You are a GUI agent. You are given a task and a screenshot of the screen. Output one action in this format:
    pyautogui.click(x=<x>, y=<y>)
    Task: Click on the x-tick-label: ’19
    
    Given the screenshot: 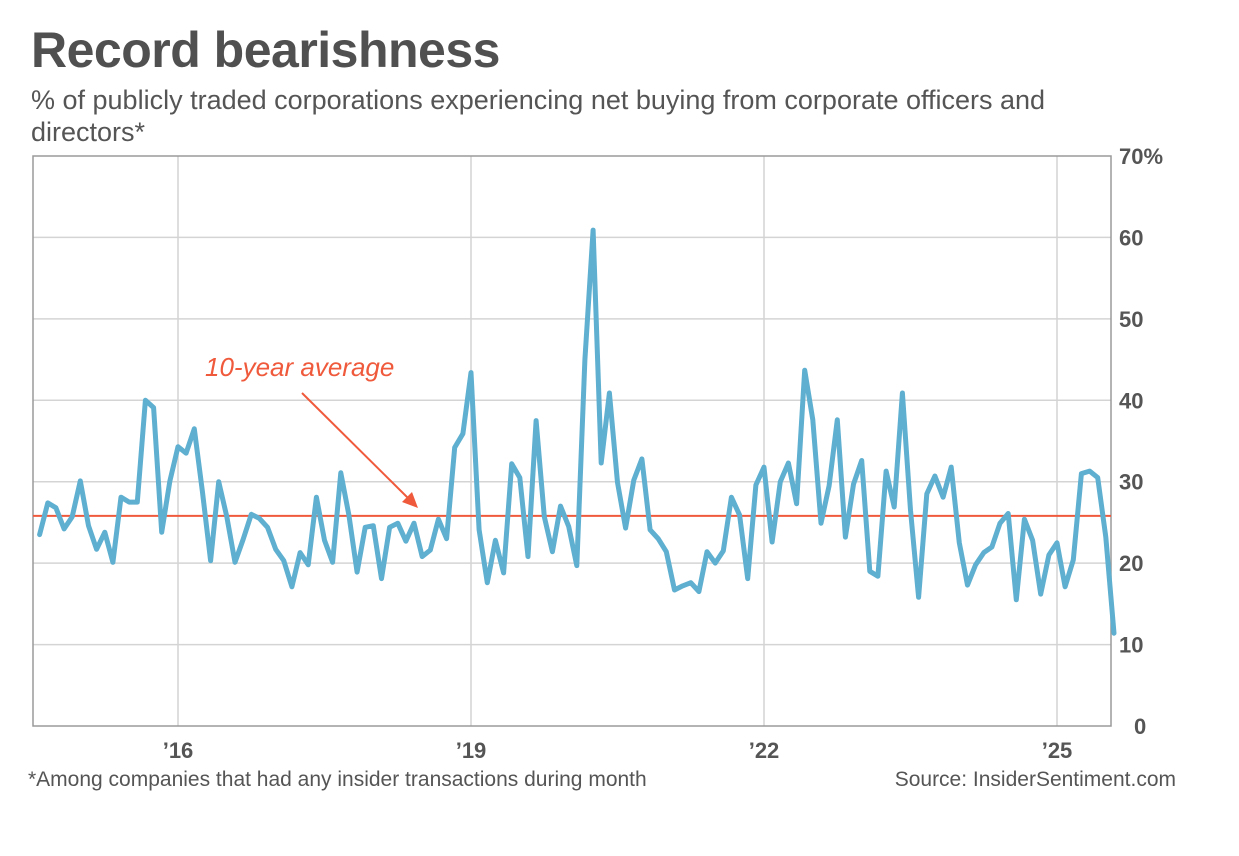 What is the action you would take?
    pyautogui.click(x=471, y=750)
    